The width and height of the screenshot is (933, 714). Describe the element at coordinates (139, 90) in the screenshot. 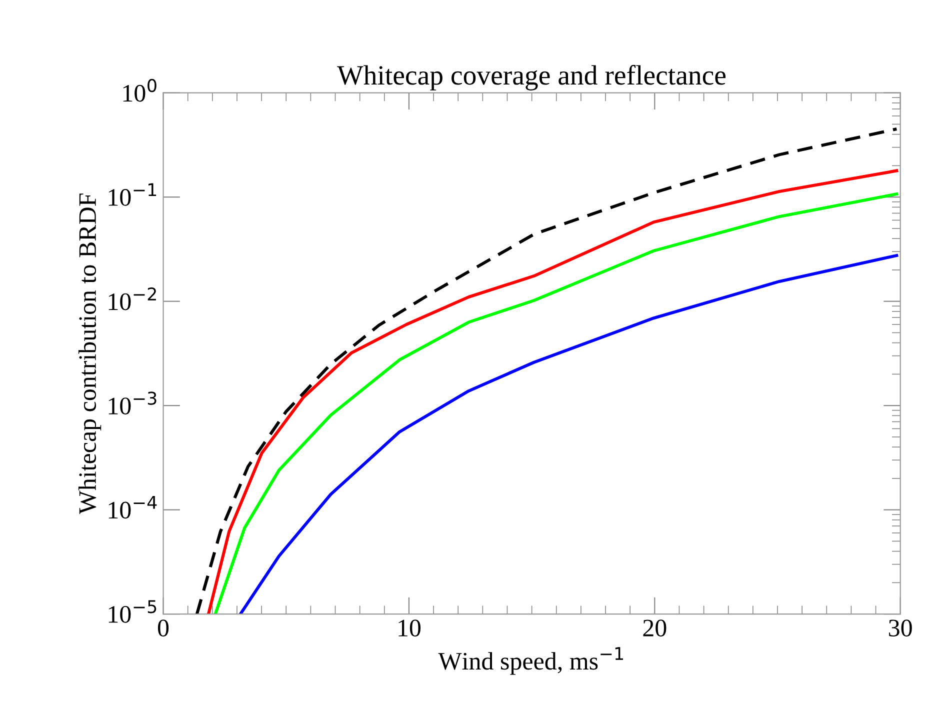

I see `y-tick-label: 10$^{0}$` at that location.